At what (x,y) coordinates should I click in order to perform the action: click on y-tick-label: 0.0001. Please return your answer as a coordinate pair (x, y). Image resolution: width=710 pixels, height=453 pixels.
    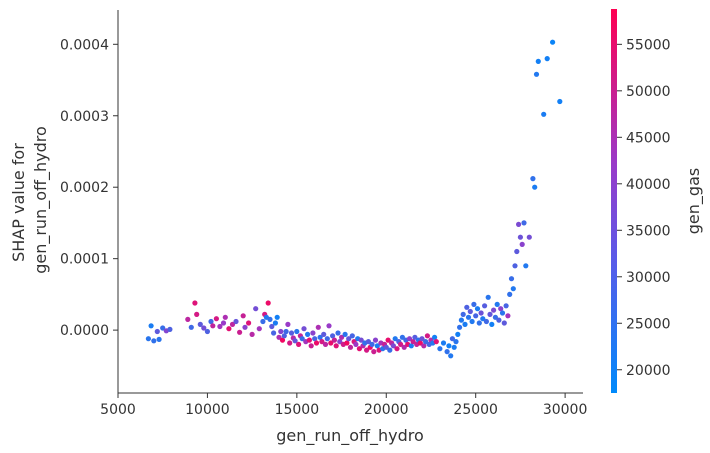
    Looking at the image, I should click on (84, 260).